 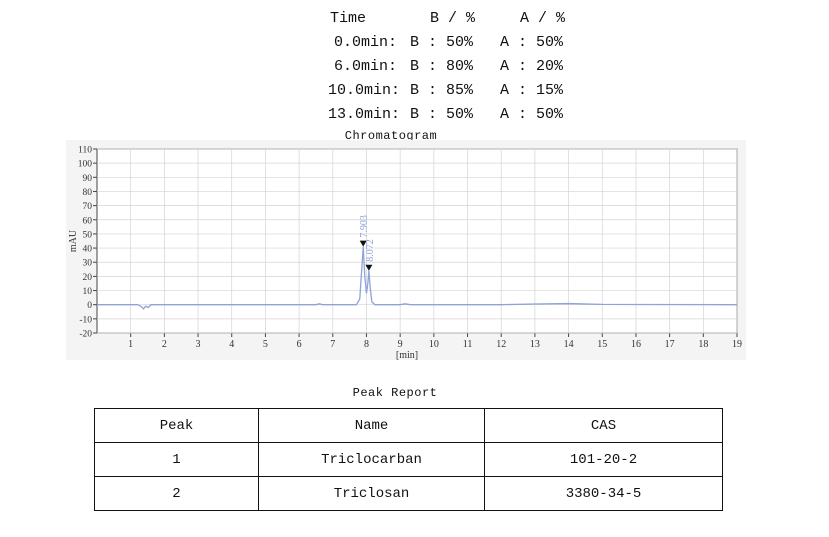 I want to click on x-tick-label: 19, so click(x=737, y=344).